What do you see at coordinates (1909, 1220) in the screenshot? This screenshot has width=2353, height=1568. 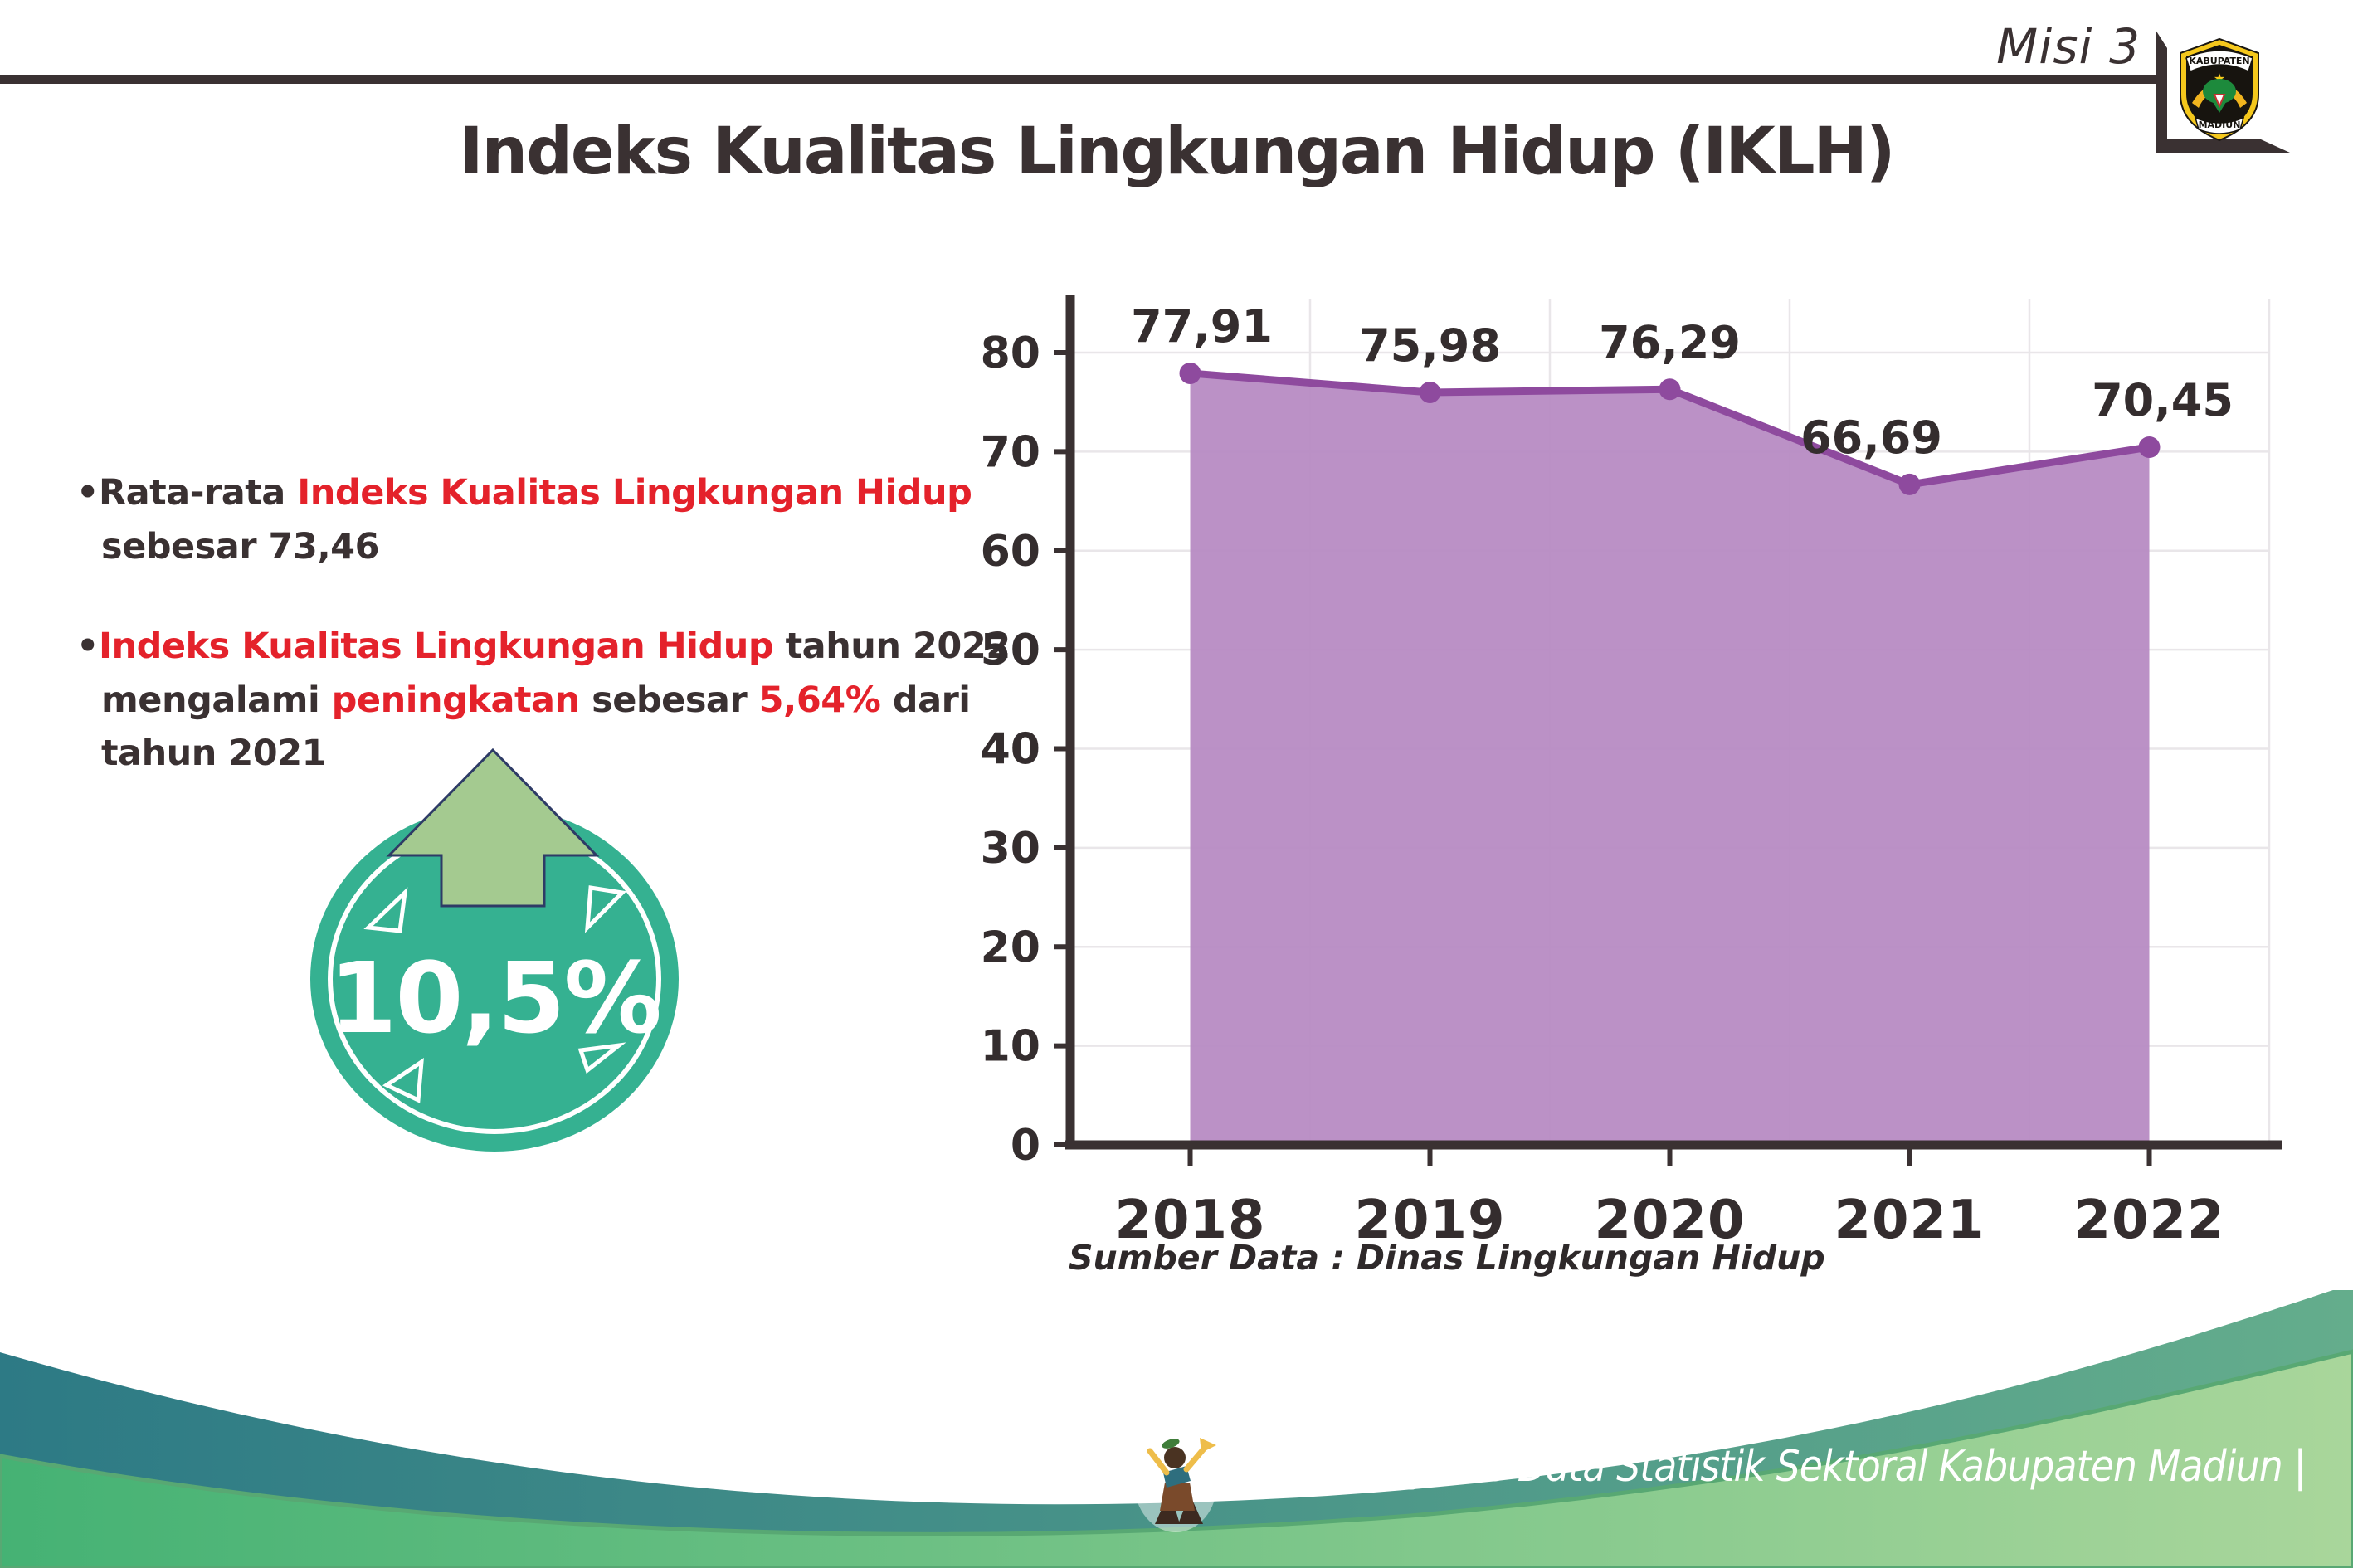 I see `x-axis-label: 2021` at bounding box center [1909, 1220].